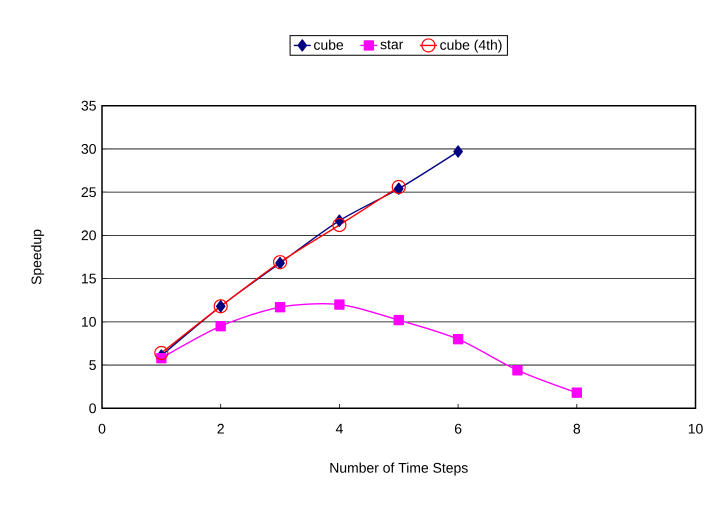  What do you see at coordinates (89, 192) in the screenshot?
I see `y-tick-label: 25` at bounding box center [89, 192].